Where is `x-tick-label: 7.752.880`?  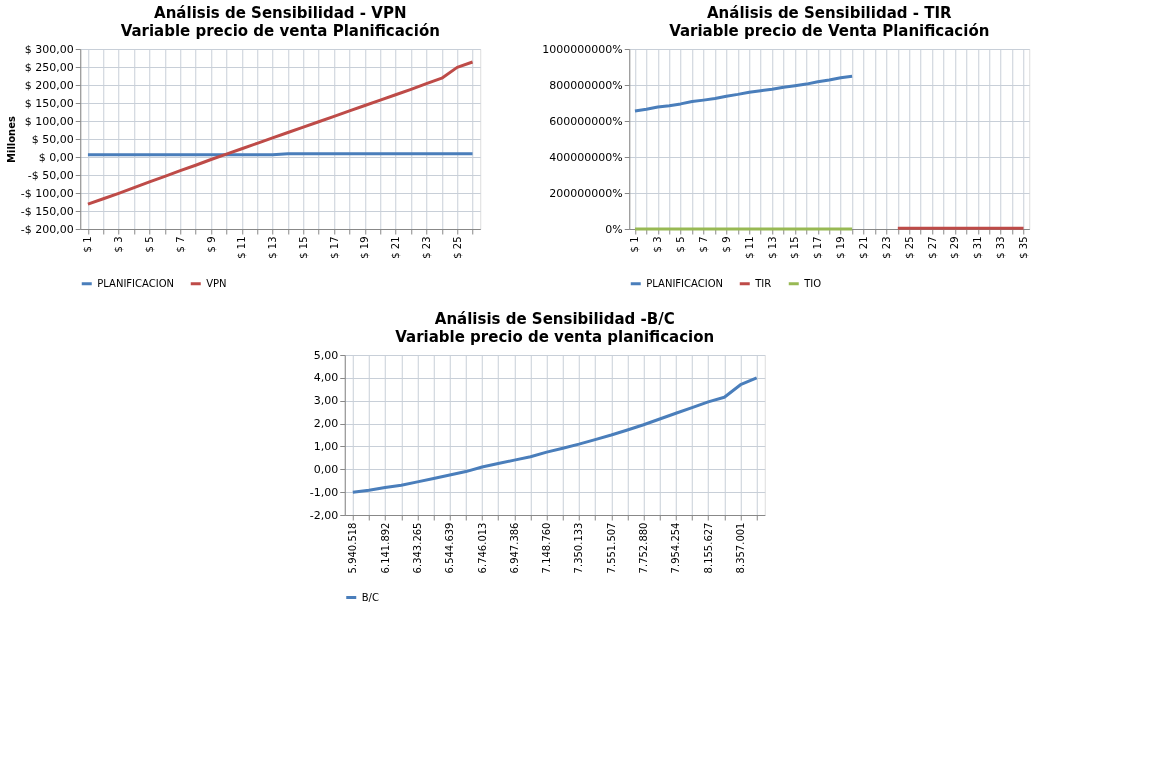
x-tick-label: 7.752.880 is located at coordinates (644, 548).